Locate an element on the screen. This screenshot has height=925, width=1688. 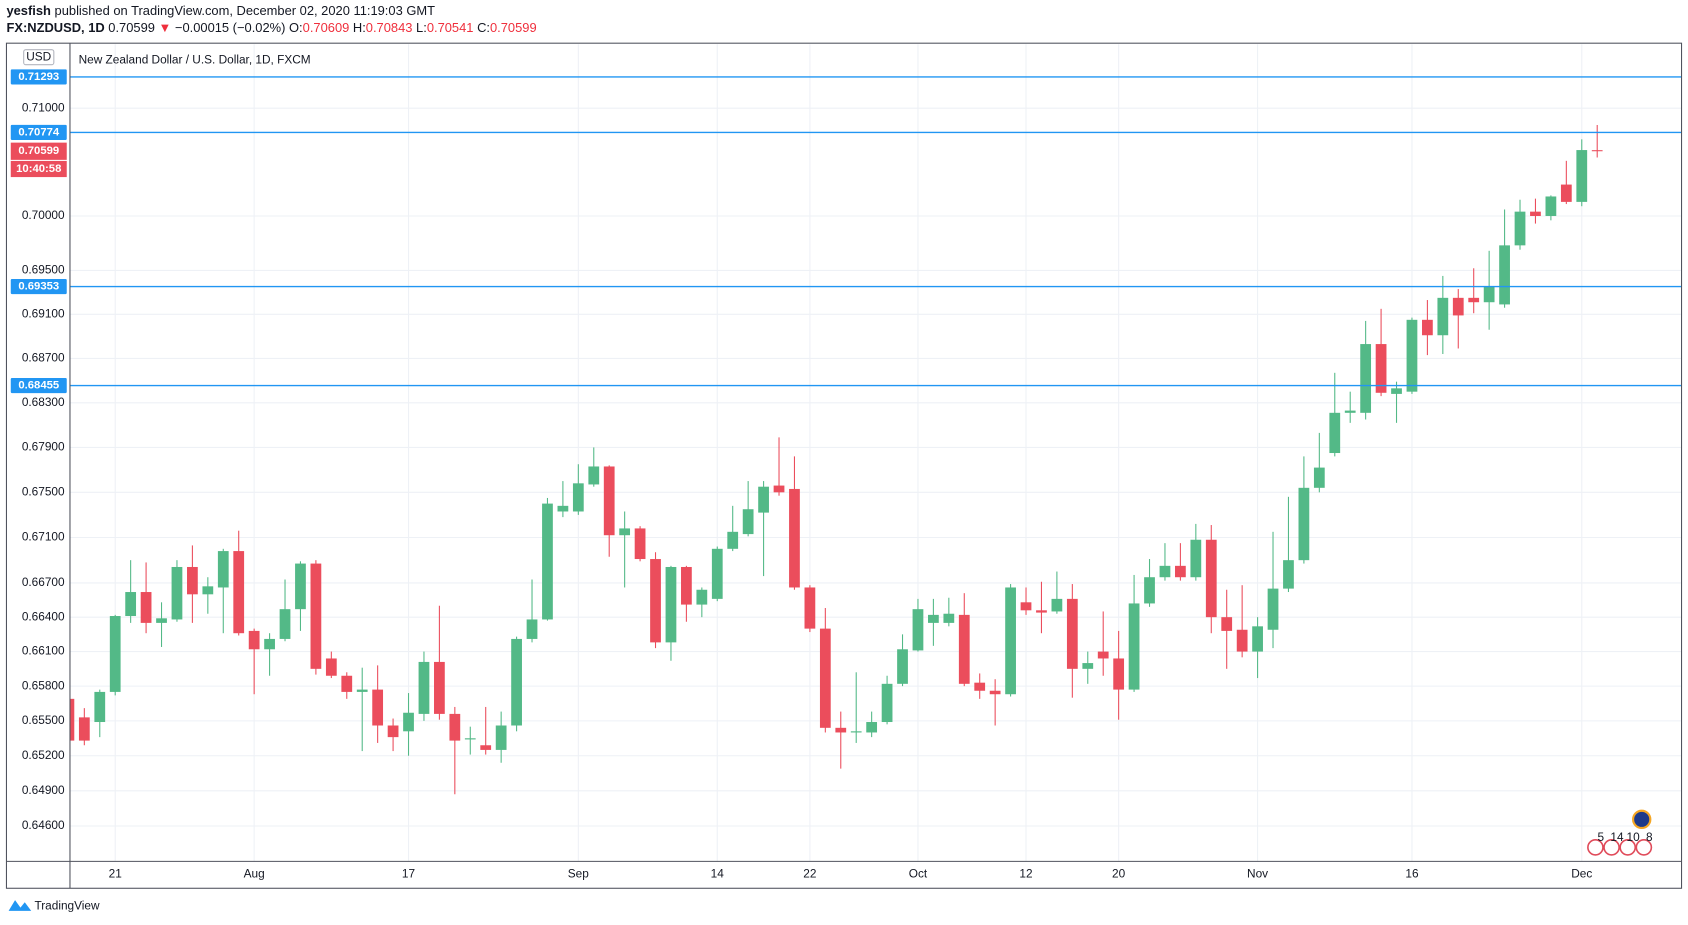
countdown-box is located at coordinates (38, 169).